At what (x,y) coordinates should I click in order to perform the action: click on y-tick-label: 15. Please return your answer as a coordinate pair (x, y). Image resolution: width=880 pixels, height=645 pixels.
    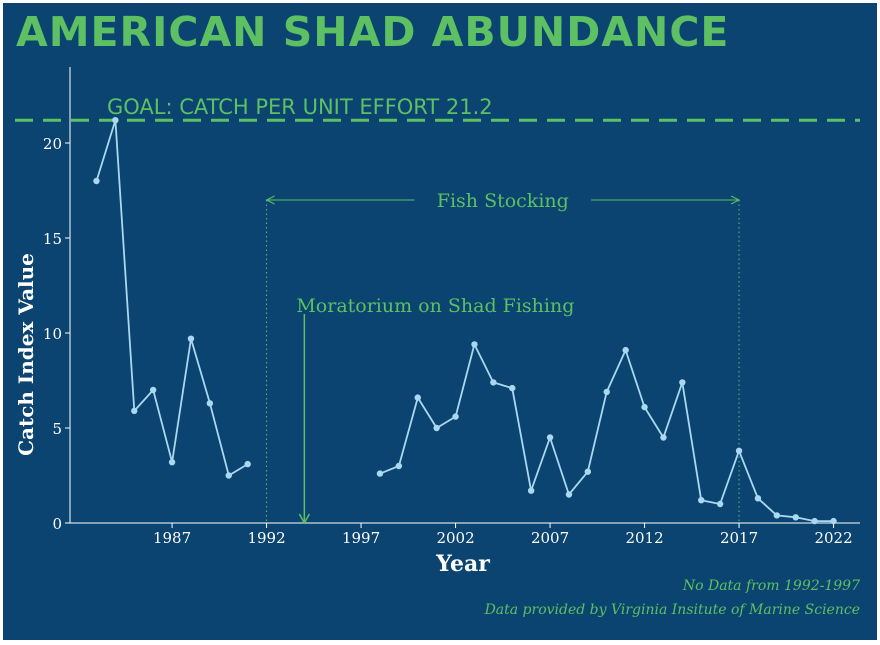
    Looking at the image, I should click on (52, 239).